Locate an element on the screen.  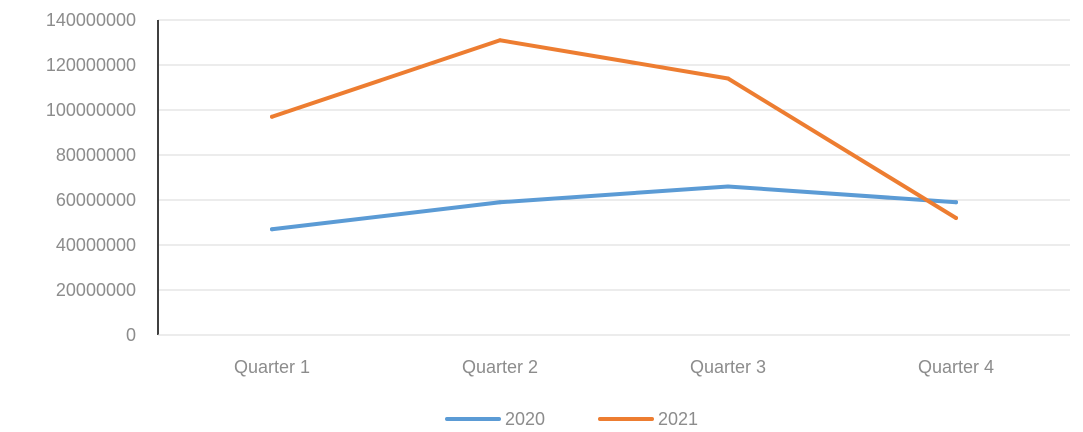
x-tick-label: Quarter 2 is located at coordinates (500, 367).